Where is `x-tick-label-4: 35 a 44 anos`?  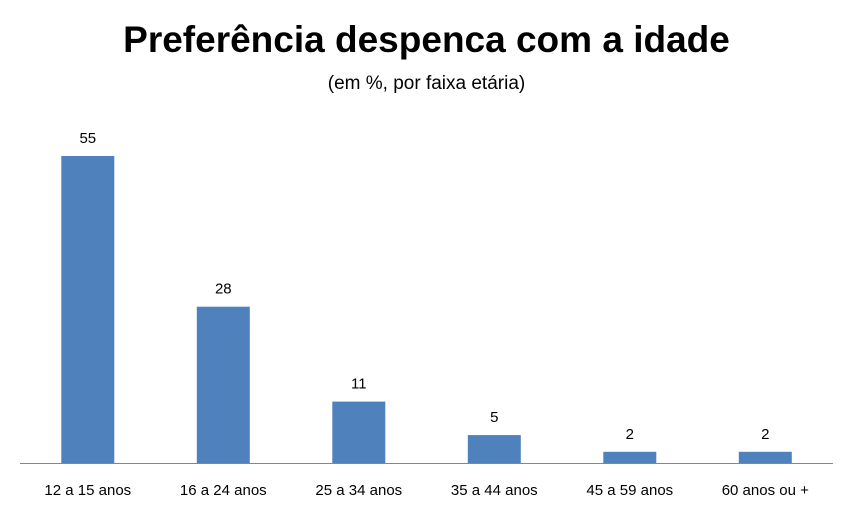
x-tick-label-4: 35 a 44 anos is located at coordinates (494, 490).